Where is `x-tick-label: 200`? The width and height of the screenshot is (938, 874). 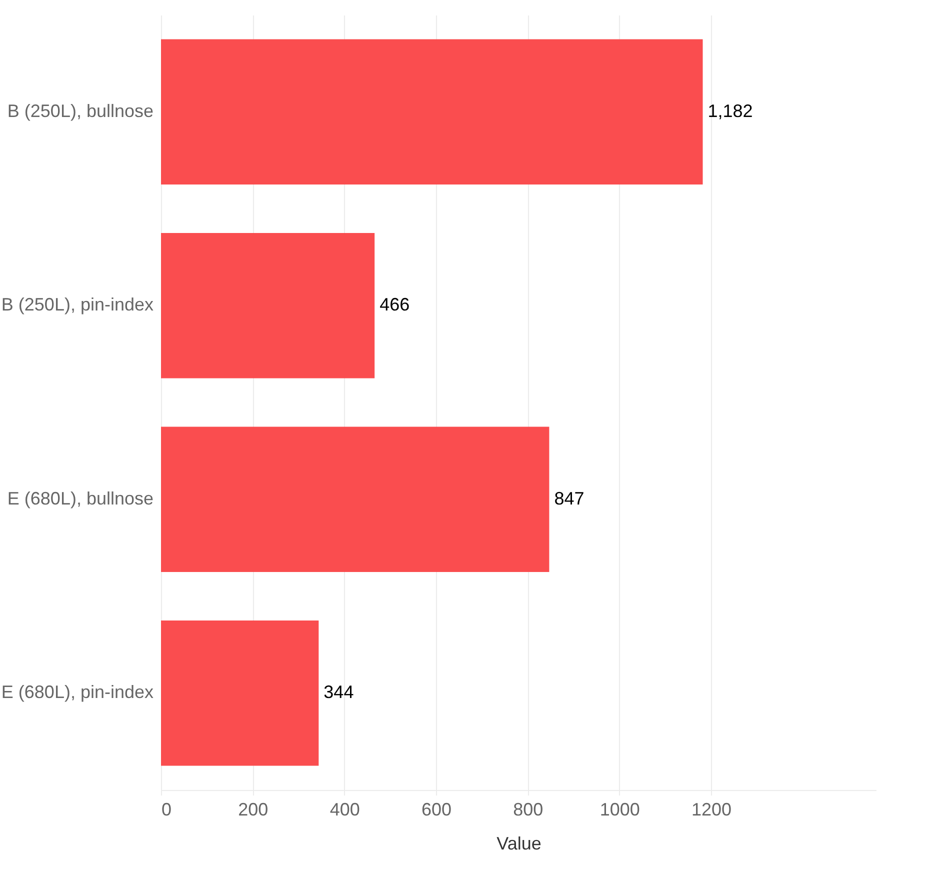
x-tick-label: 200 is located at coordinates (253, 810).